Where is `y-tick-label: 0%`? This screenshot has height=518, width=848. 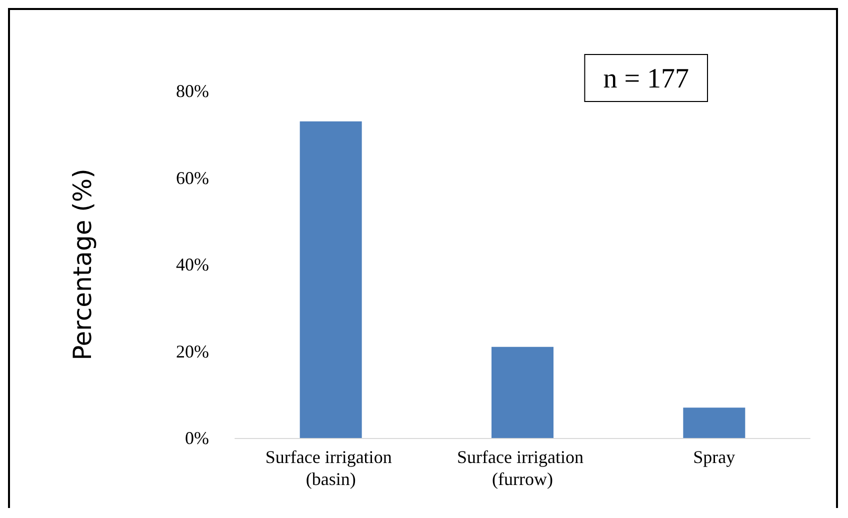 y-tick-label: 0% is located at coordinates (197, 438).